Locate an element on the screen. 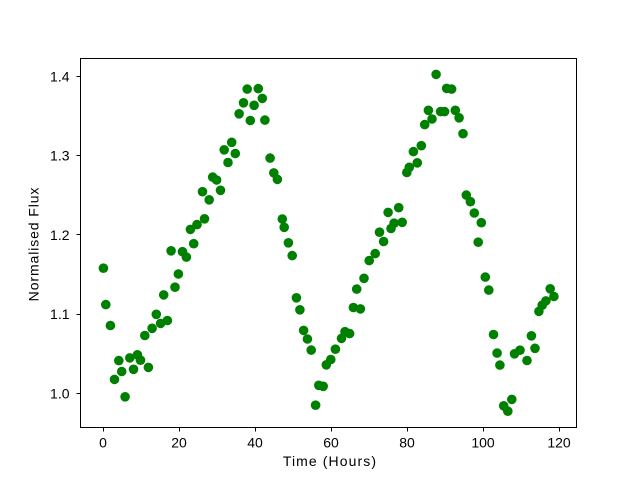 Image resolution: width=640 pixels, height=480 pixels. svg-text: 80 is located at coordinates (407, 443).